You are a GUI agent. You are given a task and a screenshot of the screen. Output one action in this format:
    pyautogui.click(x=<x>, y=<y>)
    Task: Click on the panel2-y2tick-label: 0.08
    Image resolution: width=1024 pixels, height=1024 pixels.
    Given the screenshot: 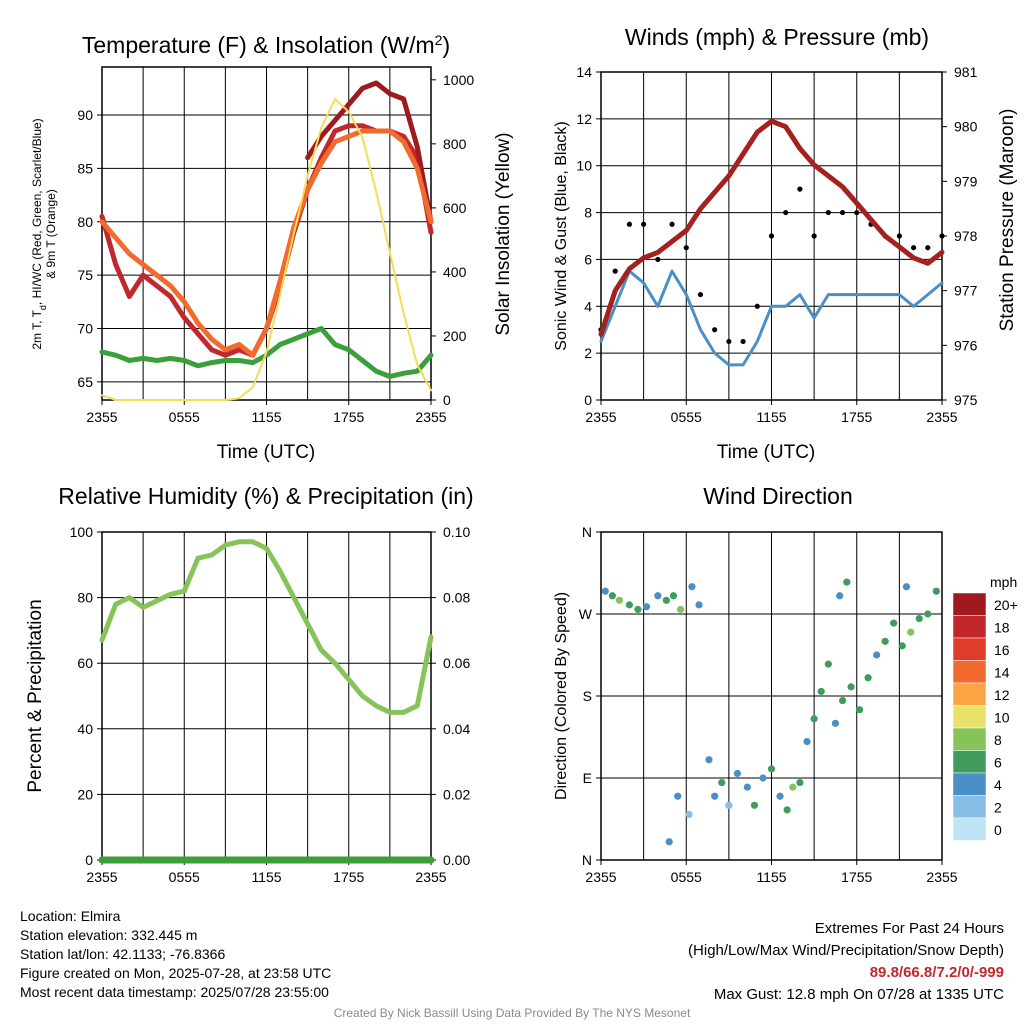 What is the action you would take?
    pyautogui.click(x=456, y=598)
    